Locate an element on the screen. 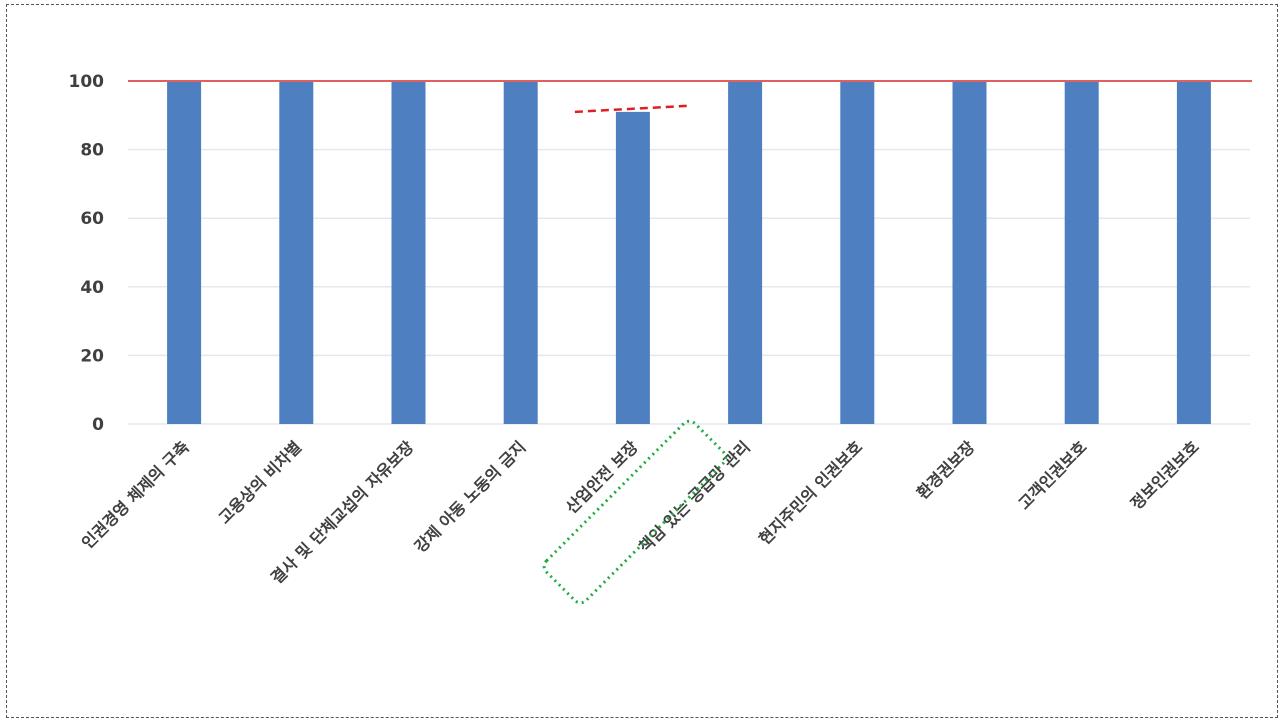  highlight-box is located at coordinates (635, 512).